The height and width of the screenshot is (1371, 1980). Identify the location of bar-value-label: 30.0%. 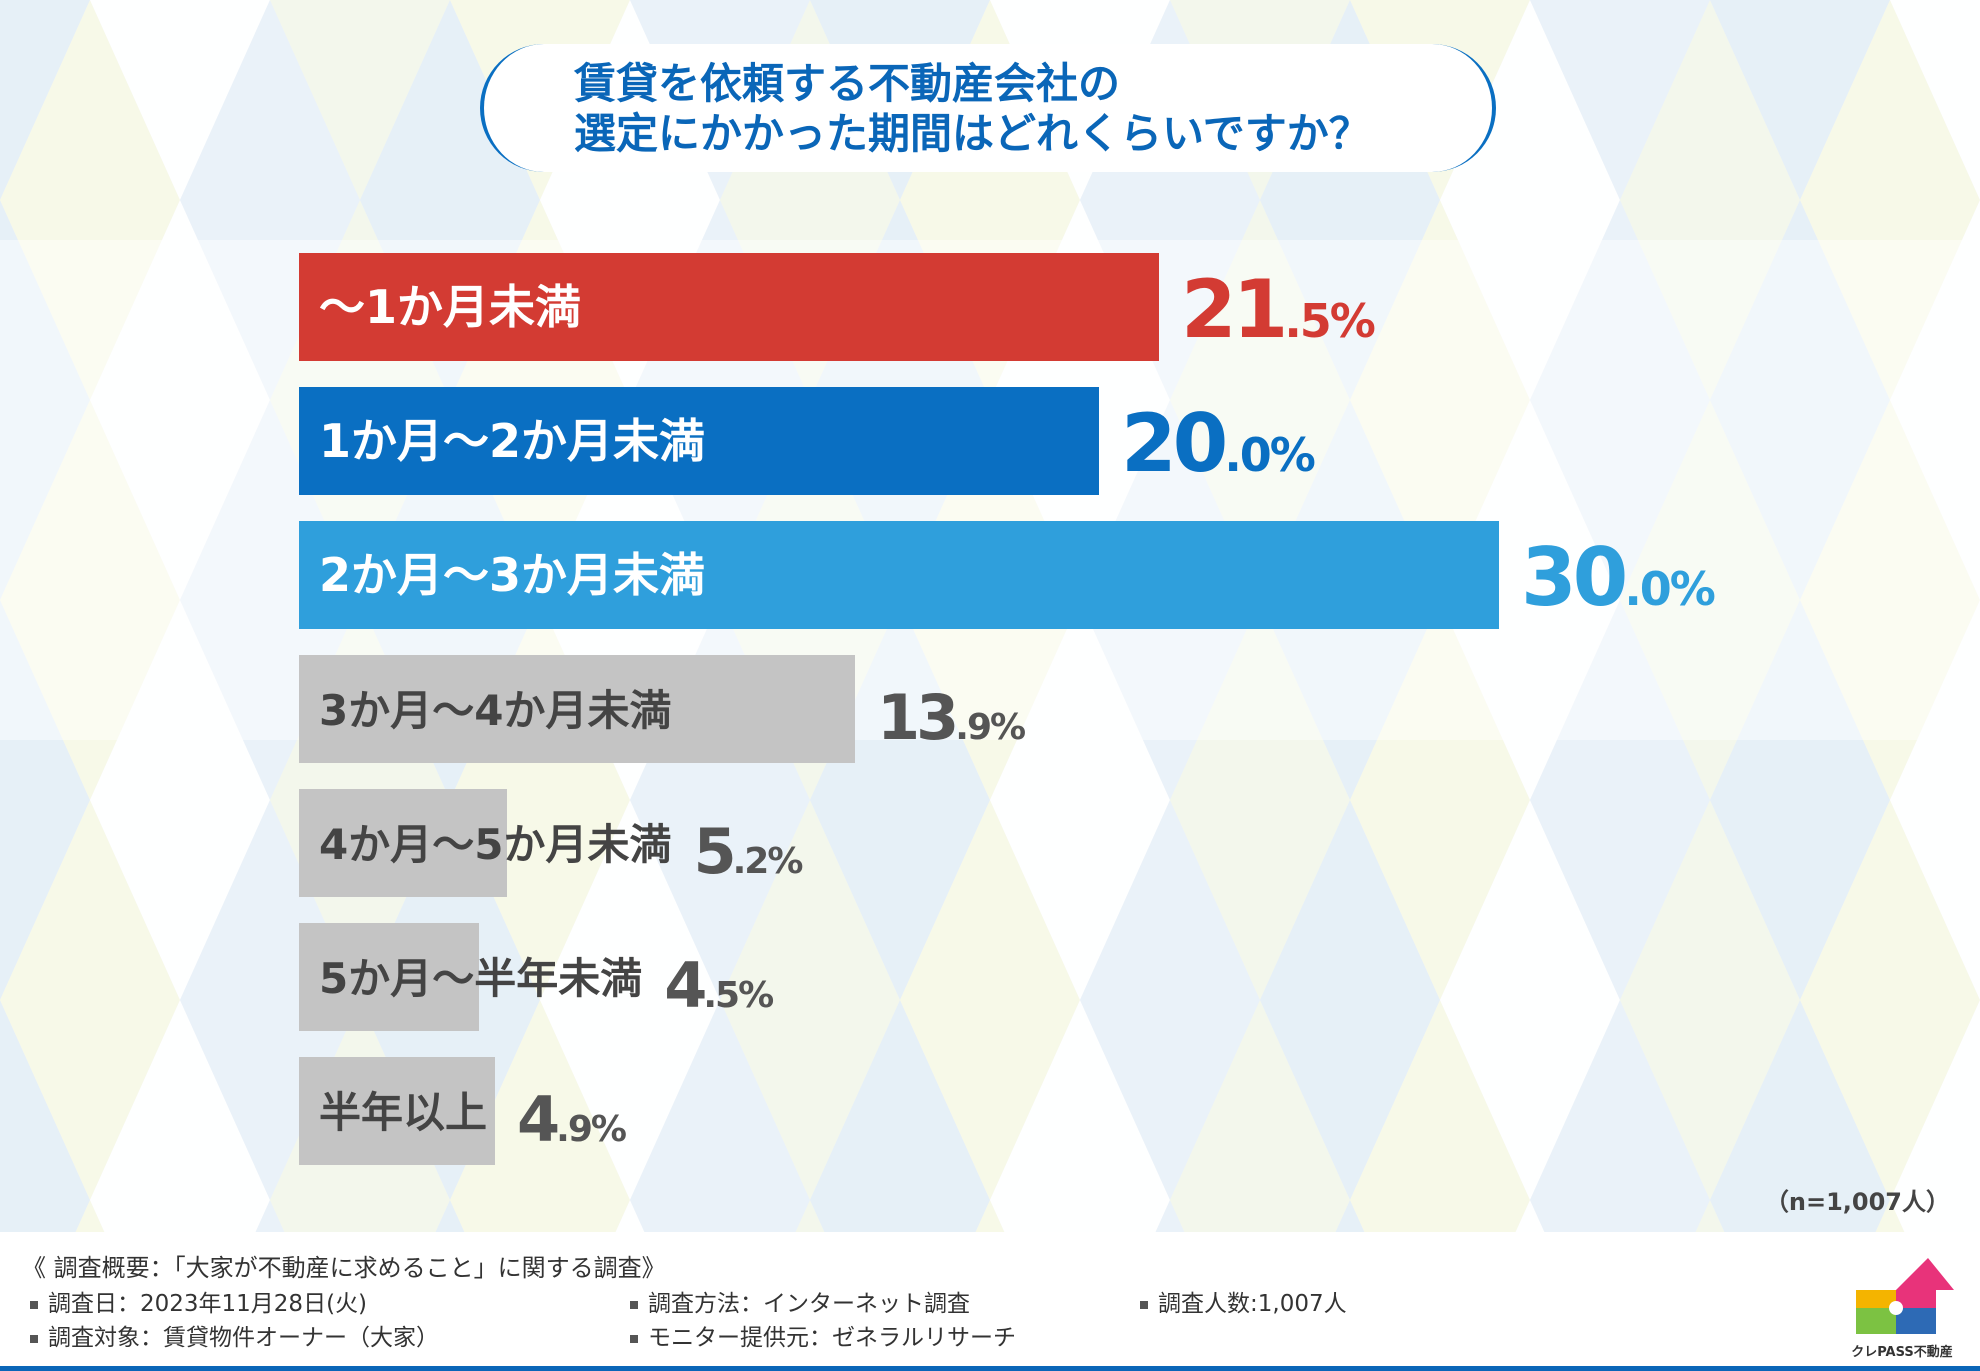
(1618, 577).